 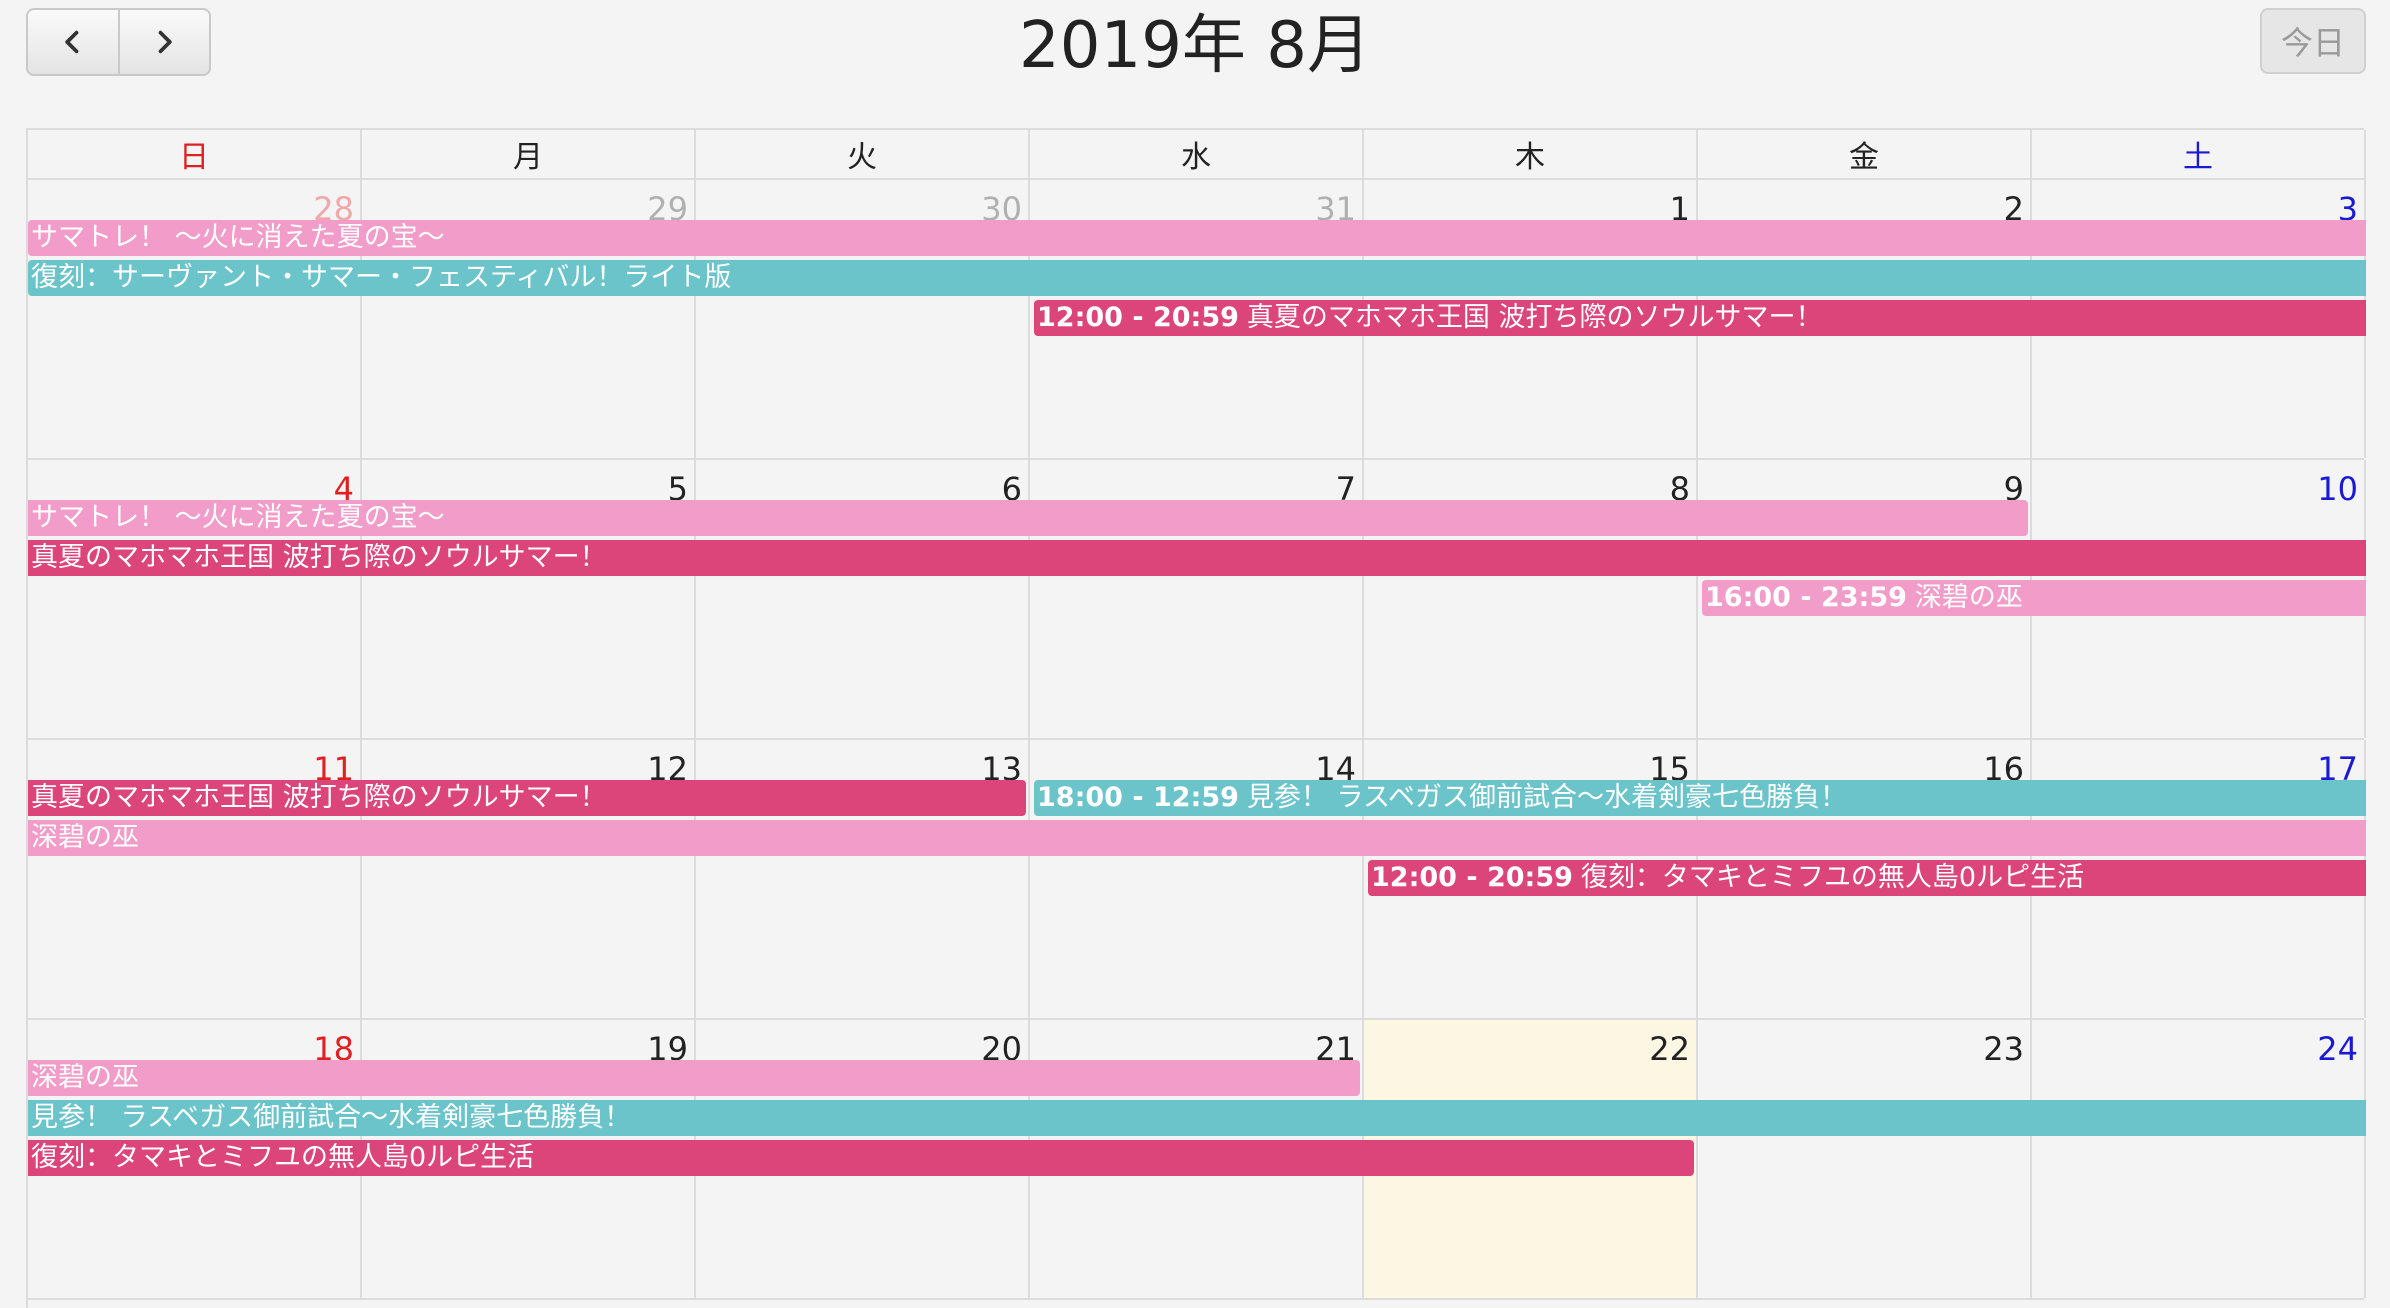 I want to click on weekday-header-4: 木, so click(x=1531, y=155).